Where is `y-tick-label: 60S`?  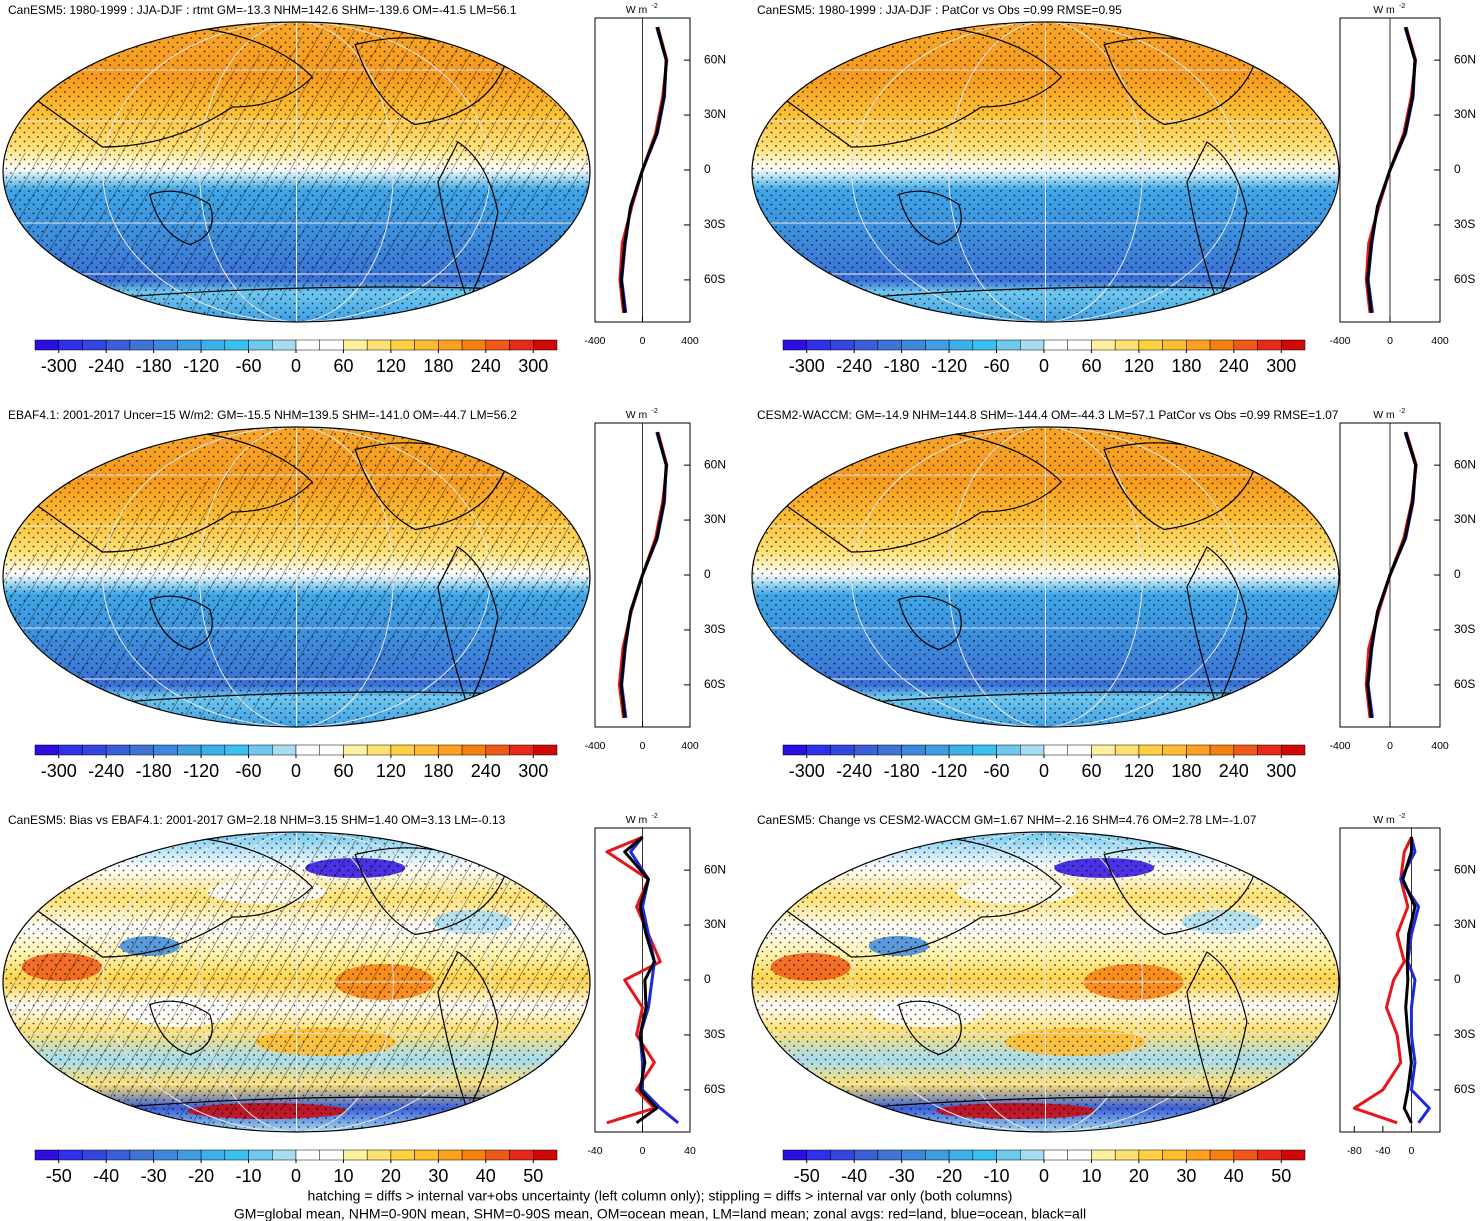 y-tick-label: 60S is located at coordinates (1464, 1089).